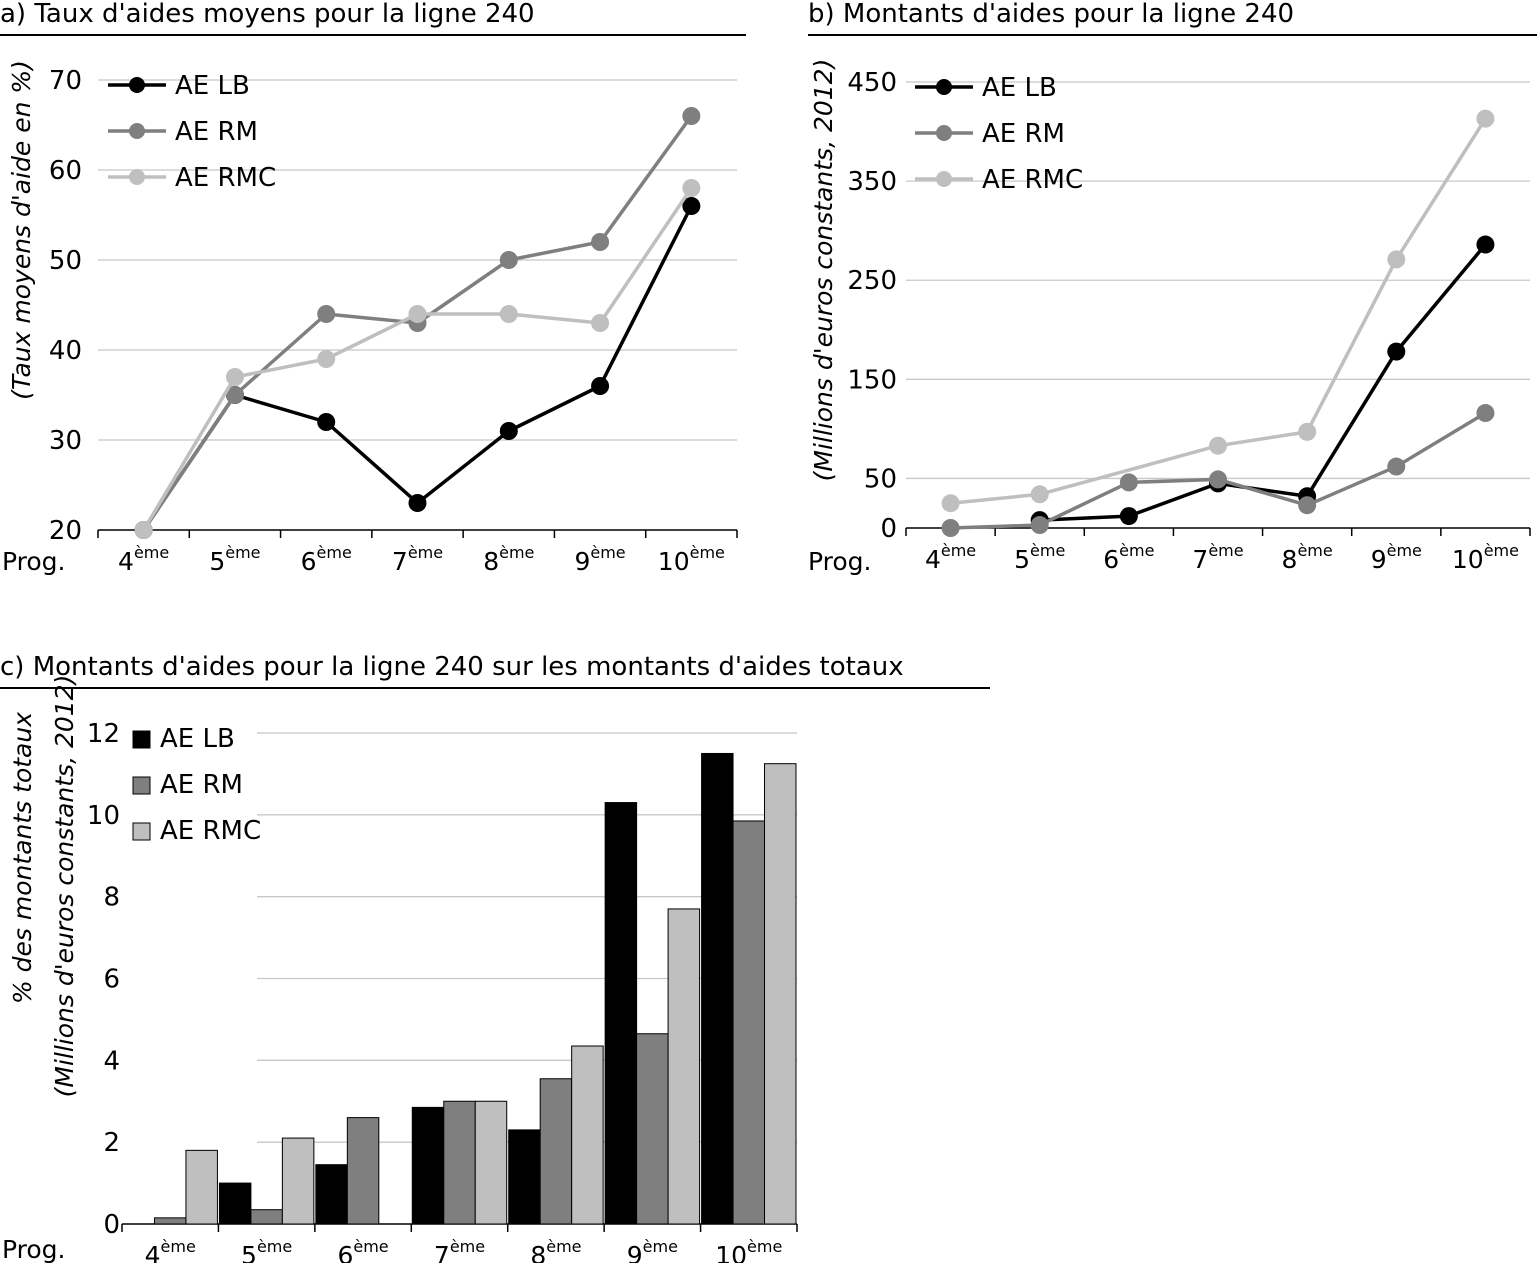 The width and height of the screenshot is (1537, 1263). I want to click on y-tick-label: 450, so click(872, 83).